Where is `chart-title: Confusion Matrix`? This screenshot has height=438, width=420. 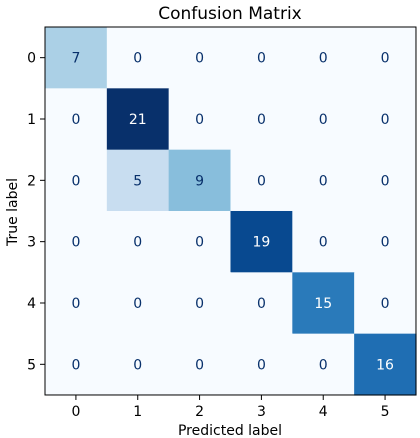 chart-title: Confusion Matrix is located at coordinates (230, 14).